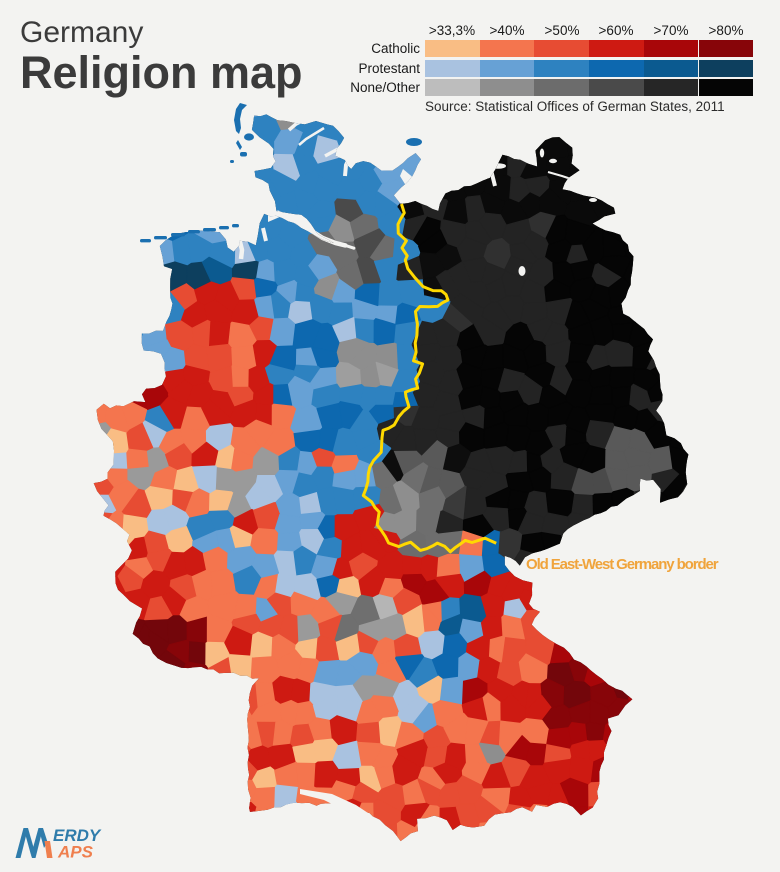 The width and height of the screenshot is (780, 872). What do you see at coordinates (77, 835) in the screenshot?
I see `svg-text: ERDY` at bounding box center [77, 835].